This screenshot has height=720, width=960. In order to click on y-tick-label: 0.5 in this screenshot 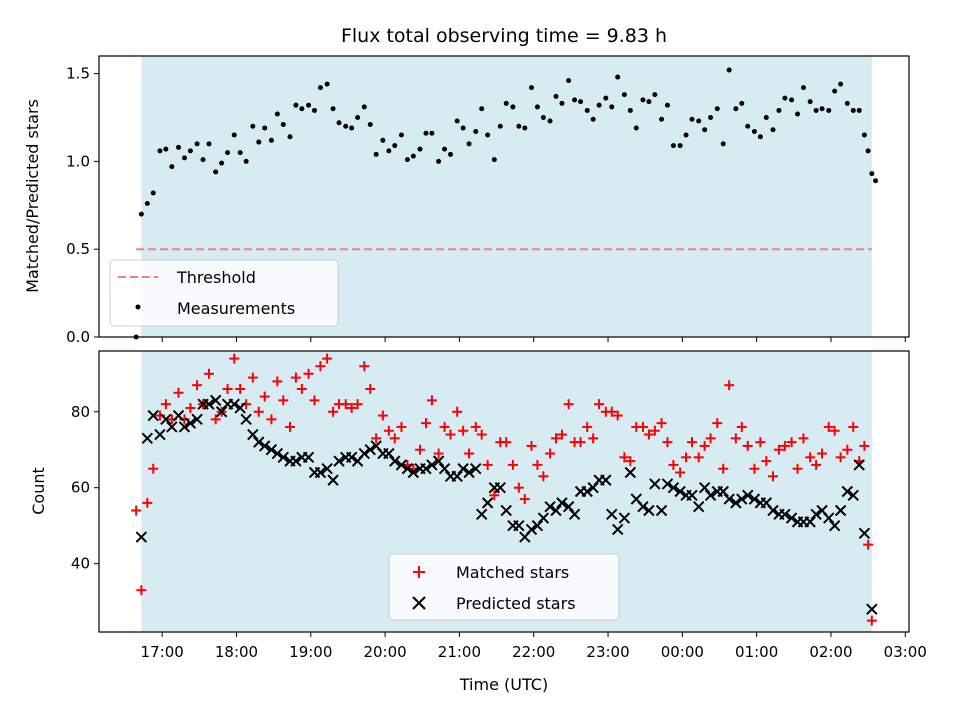, I will do `click(78, 249)`.